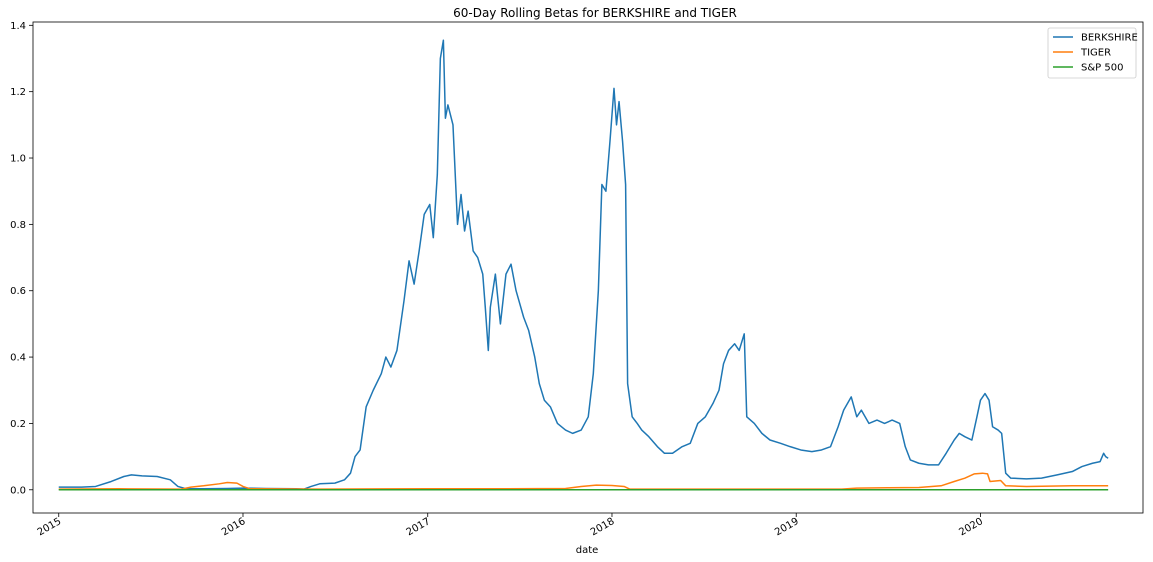 Image resolution: width=1153 pixels, height=562 pixels. Describe the element at coordinates (18, 358) in the screenshot. I see `y-tick-label: 0.4` at that location.